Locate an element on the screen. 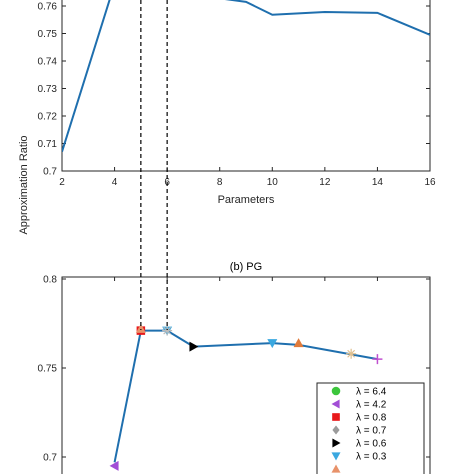 The height and width of the screenshot is (474, 474). data-marker-tri-left is located at coordinates (114, 465).